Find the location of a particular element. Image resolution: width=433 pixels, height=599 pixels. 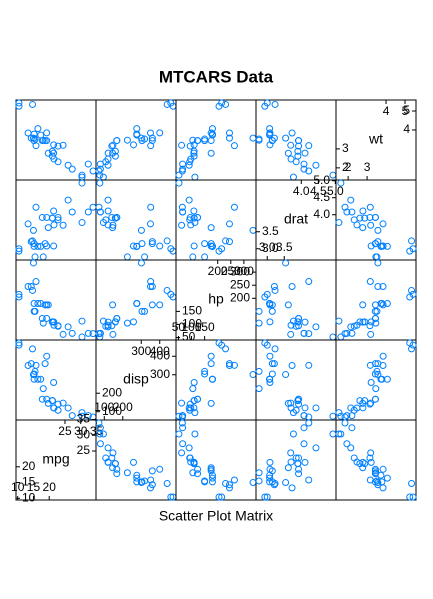

panel is located at coordinates (376, 460).